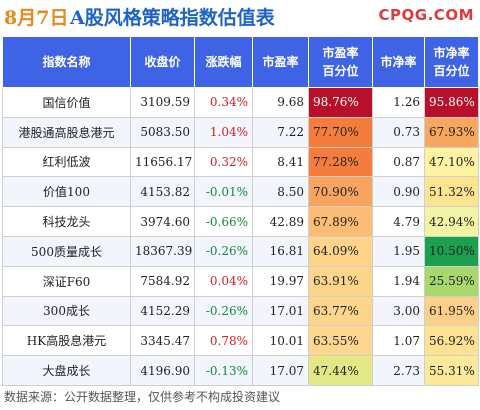  I want to click on col-header-pe: 市盈率, so click(280, 62).